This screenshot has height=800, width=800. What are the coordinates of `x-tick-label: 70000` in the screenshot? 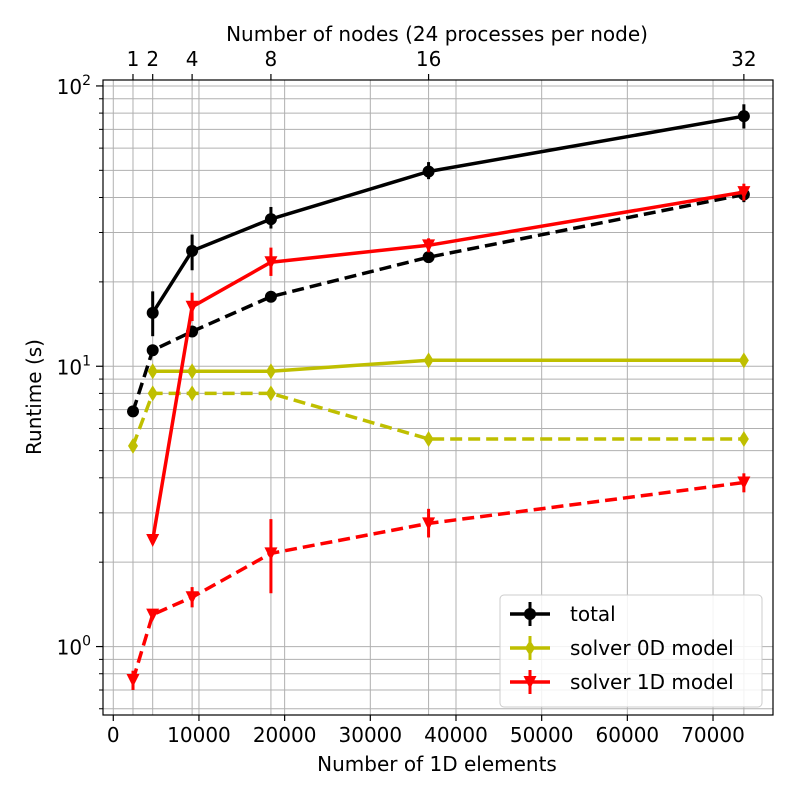 It's located at (713, 735).